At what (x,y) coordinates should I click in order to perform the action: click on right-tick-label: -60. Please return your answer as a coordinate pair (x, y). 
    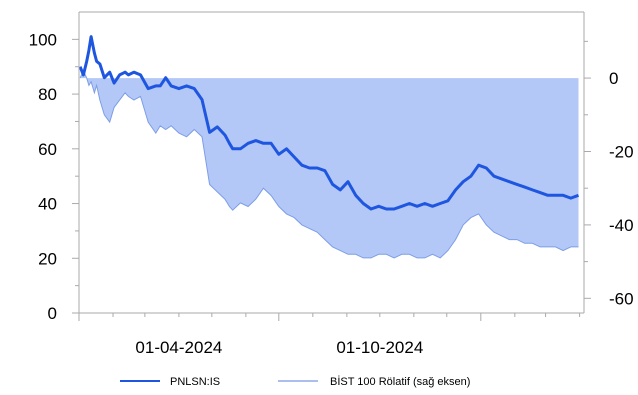
    Looking at the image, I should click on (621, 298).